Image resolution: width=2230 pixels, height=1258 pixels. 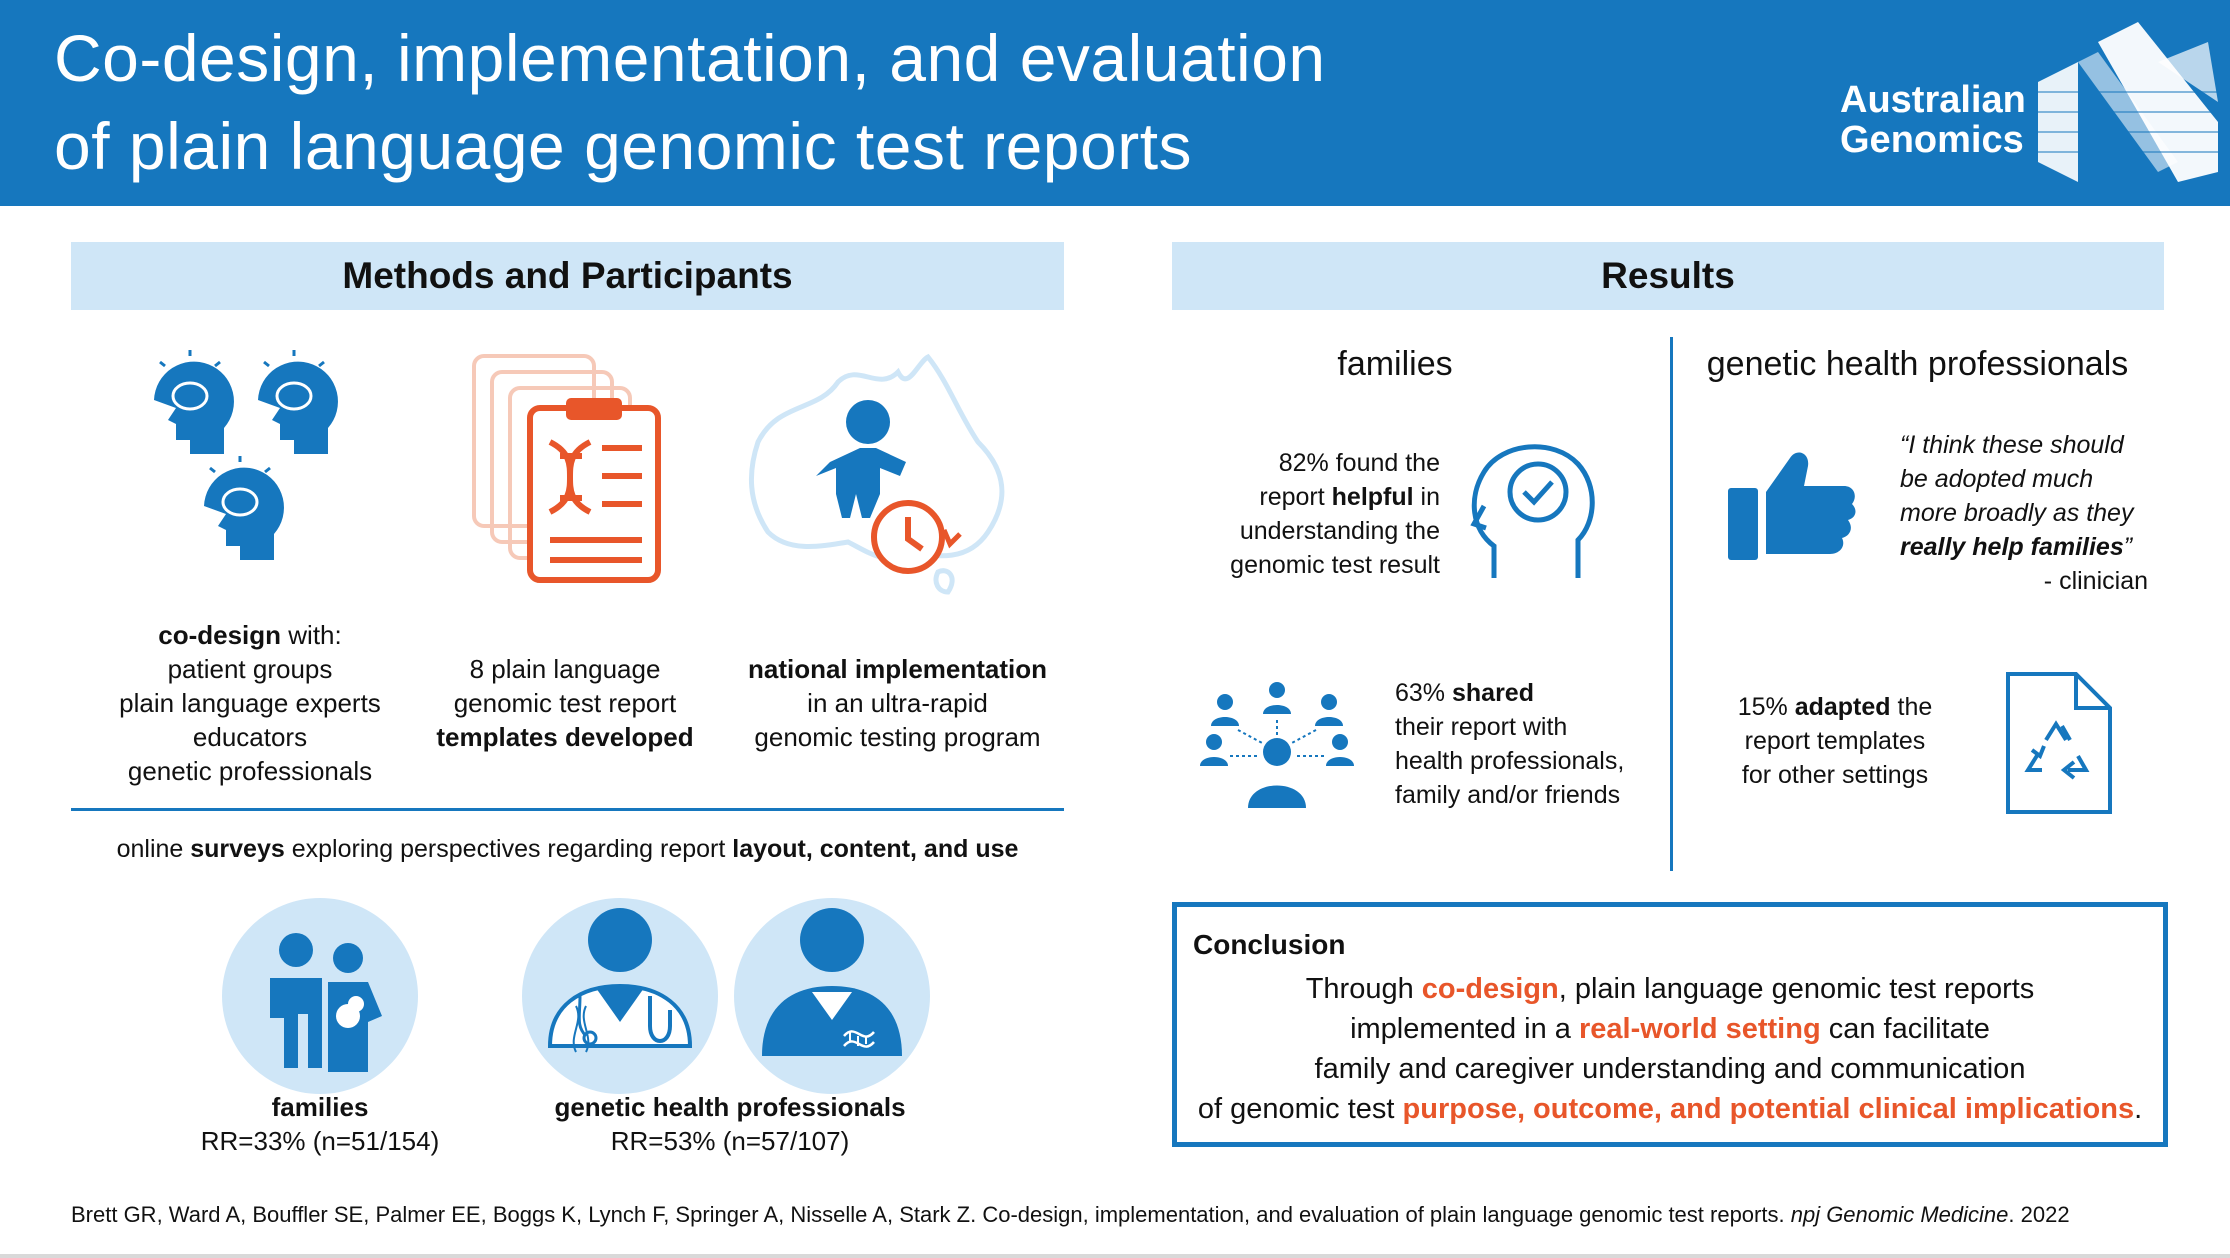 What do you see at coordinates (1792, 506) in the screenshot?
I see `thumbs-up-icon` at bounding box center [1792, 506].